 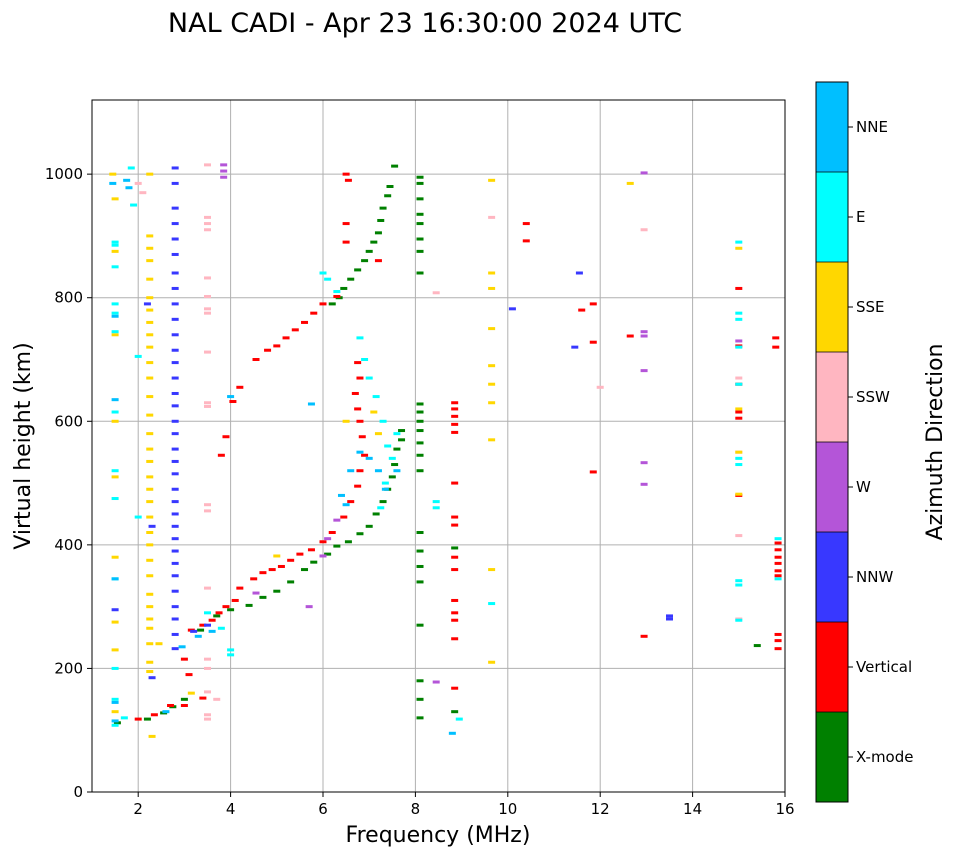 What do you see at coordinates (138, 809) in the screenshot?
I see `x-tick-label: 2` at bounding box center [138, 809].